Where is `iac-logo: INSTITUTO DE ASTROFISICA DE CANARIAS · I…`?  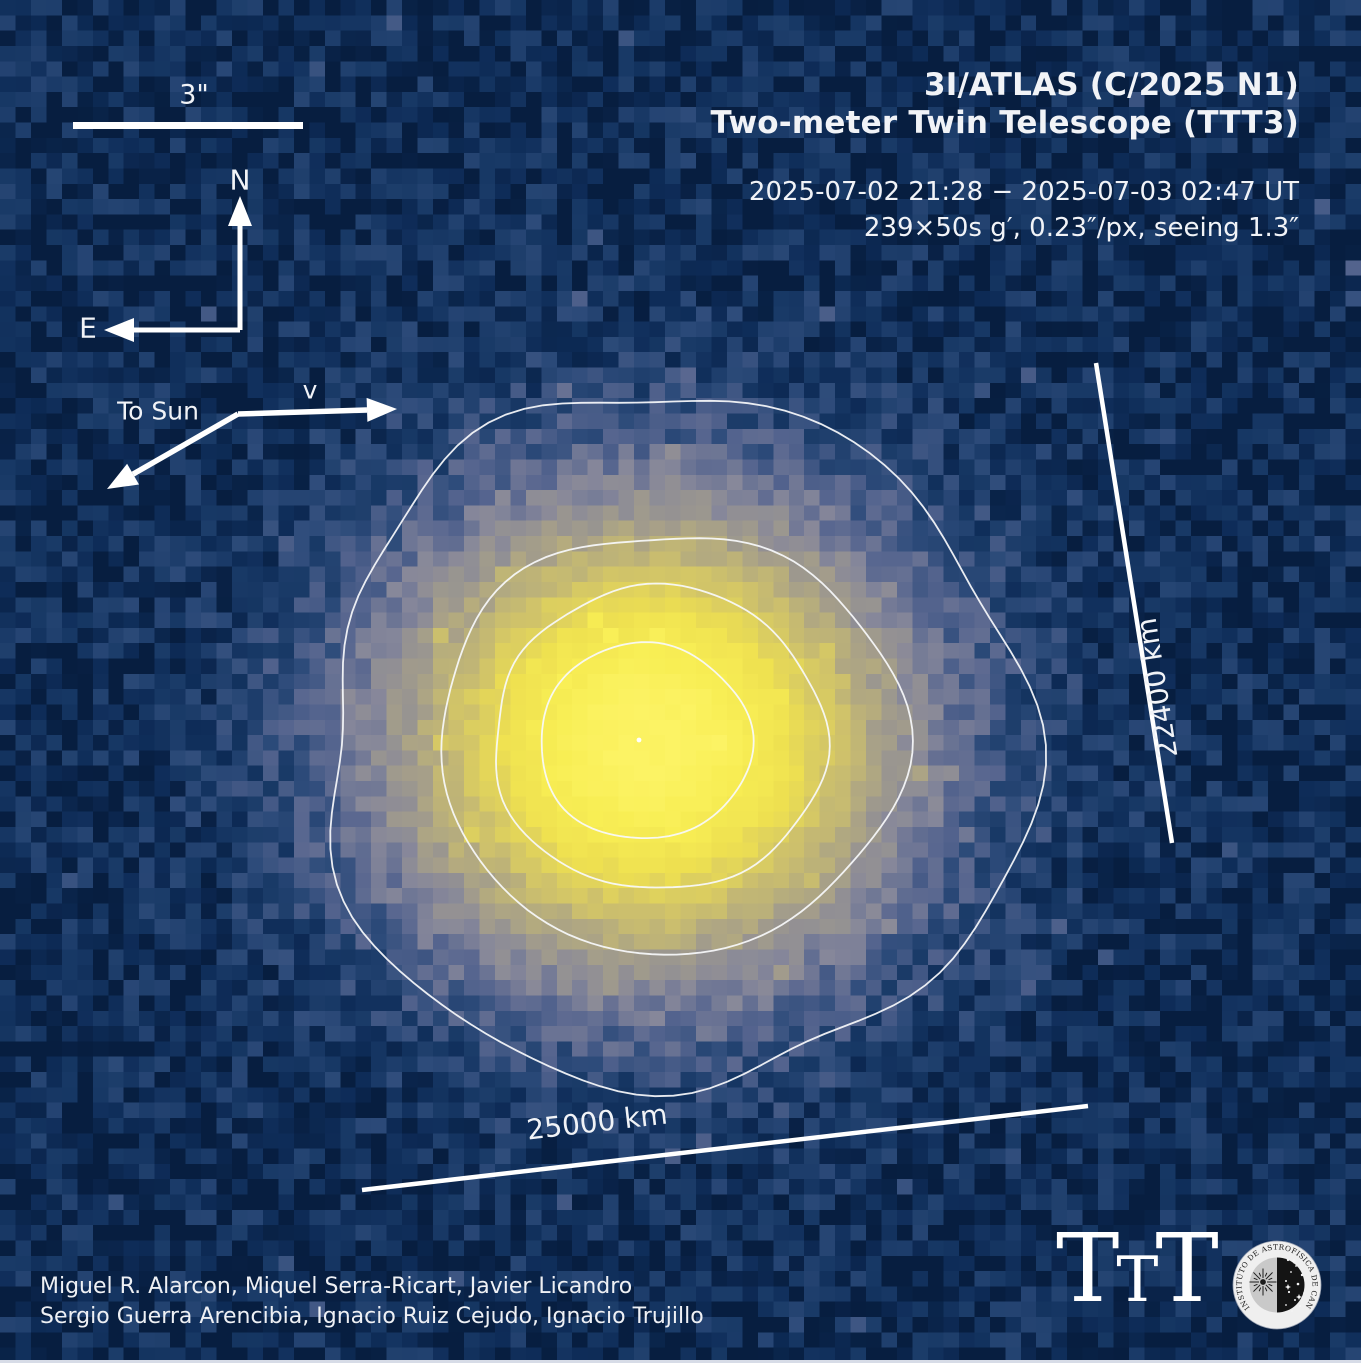 iac-logo: INSTITUTO DE ASTROFISICA DE CANARIAS · I… is located at coordinates (1276, 1284).